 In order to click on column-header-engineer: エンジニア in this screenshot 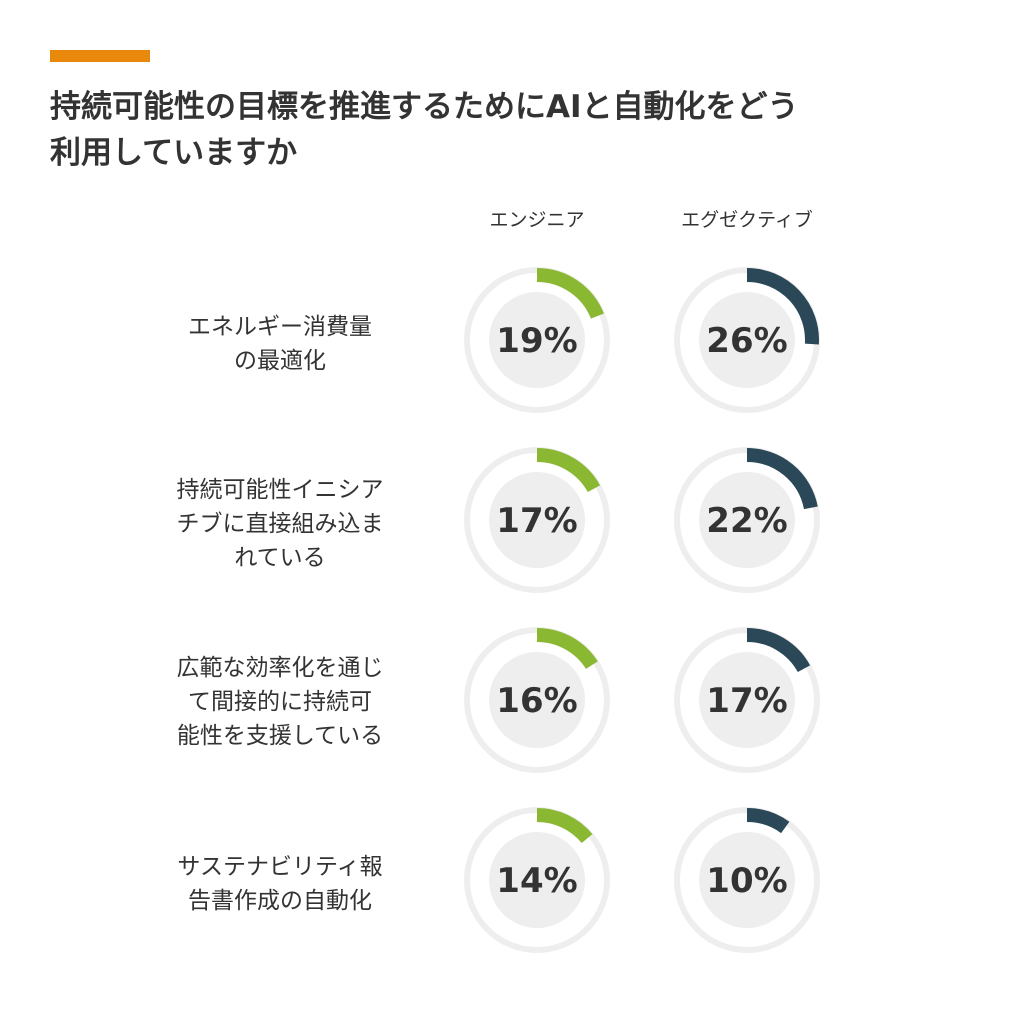, I will do `click(537, 220)`.